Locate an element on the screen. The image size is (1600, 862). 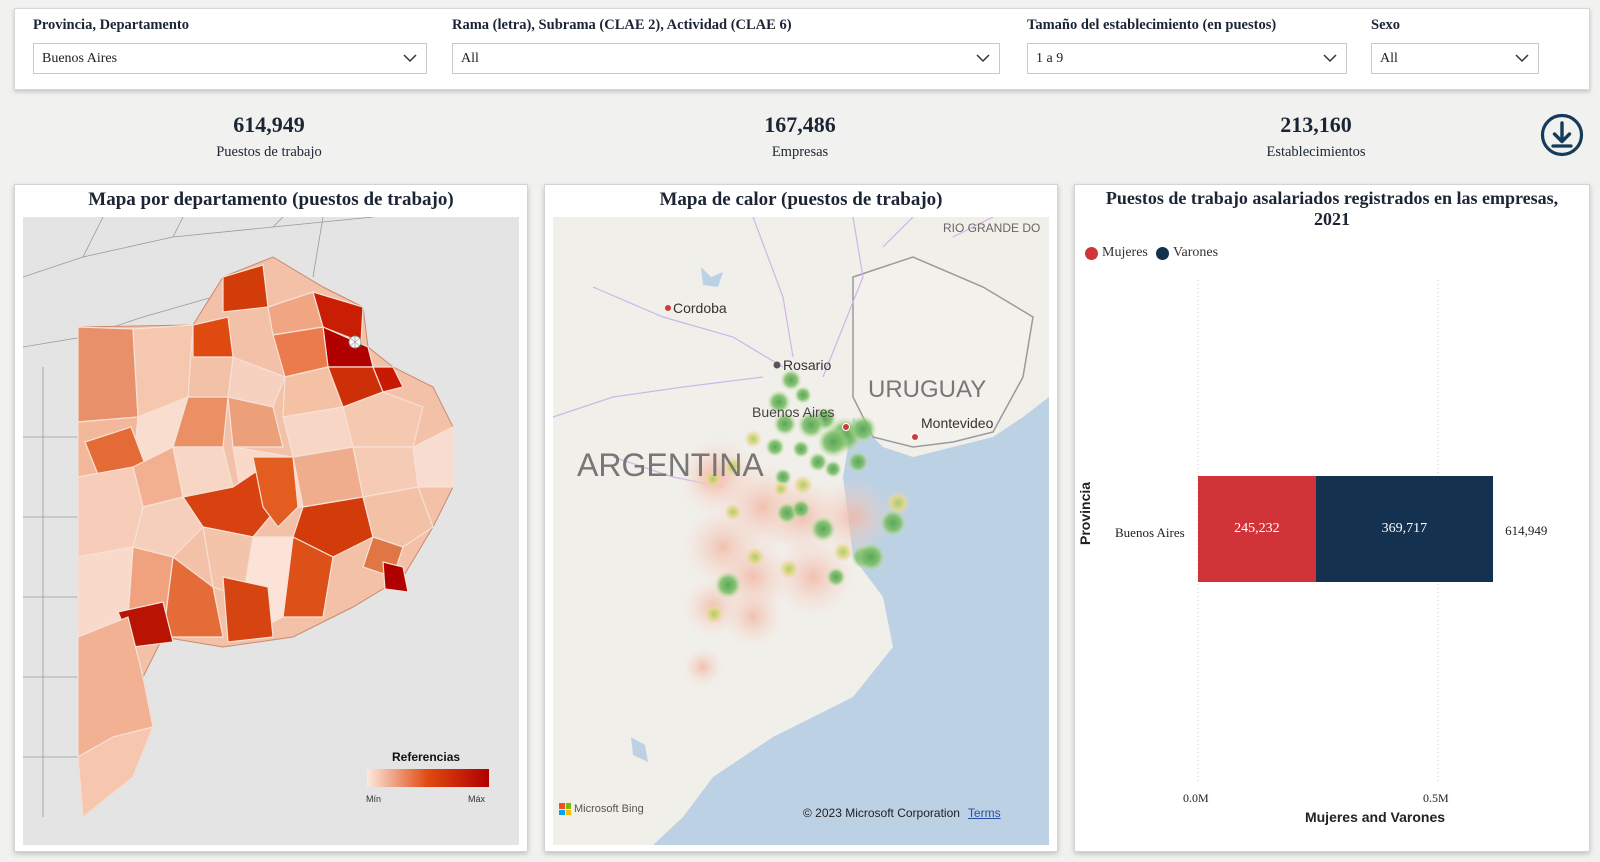
kpi-establecimientos-value: 213,160 is located at coordinates (1316, 124).